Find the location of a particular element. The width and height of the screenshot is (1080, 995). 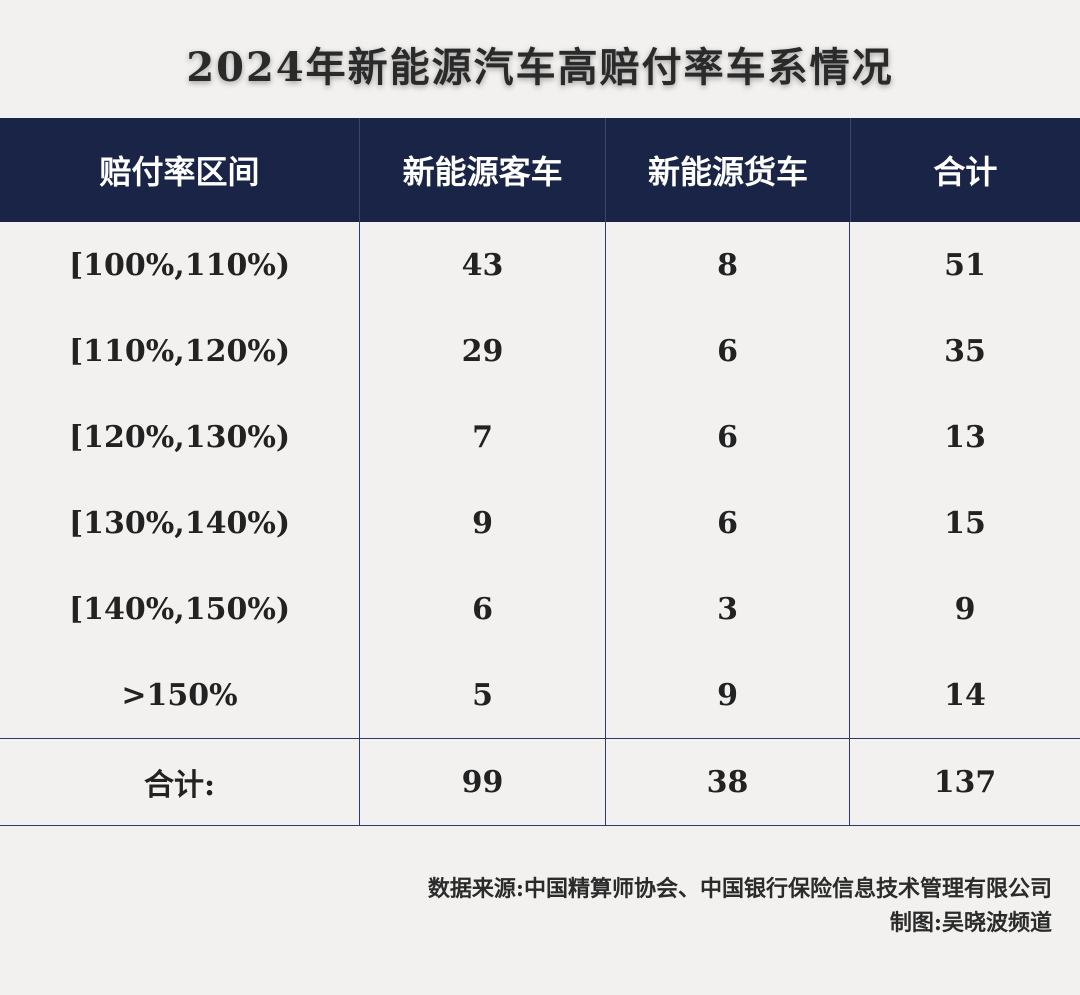

header-truck: 新能源货车 is located at coordinates (728, 170).